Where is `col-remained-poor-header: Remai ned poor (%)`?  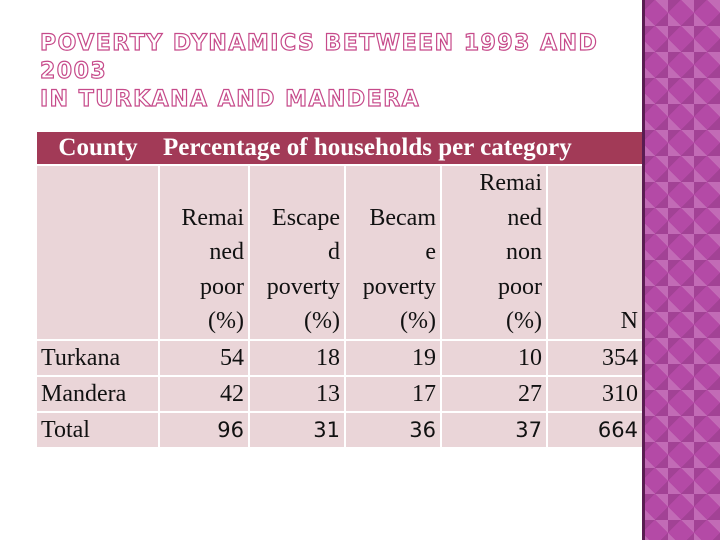 col-remained-poor-header: Remai ned poor (%) is located at coordinates (203, 252).